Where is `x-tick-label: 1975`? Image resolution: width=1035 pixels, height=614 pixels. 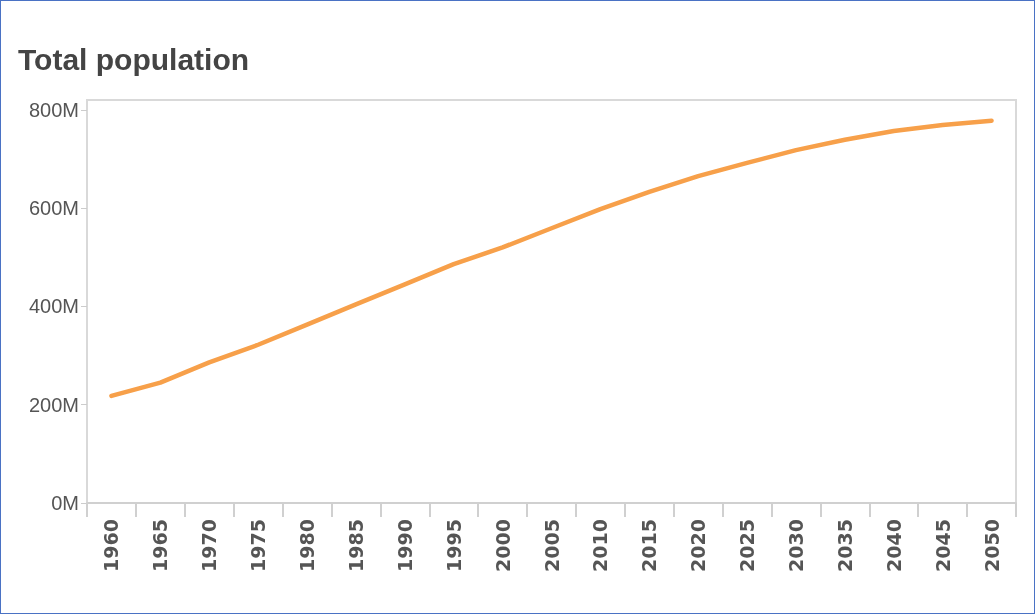 x-tick-label: 1975 is located at coordinates (258, 545).